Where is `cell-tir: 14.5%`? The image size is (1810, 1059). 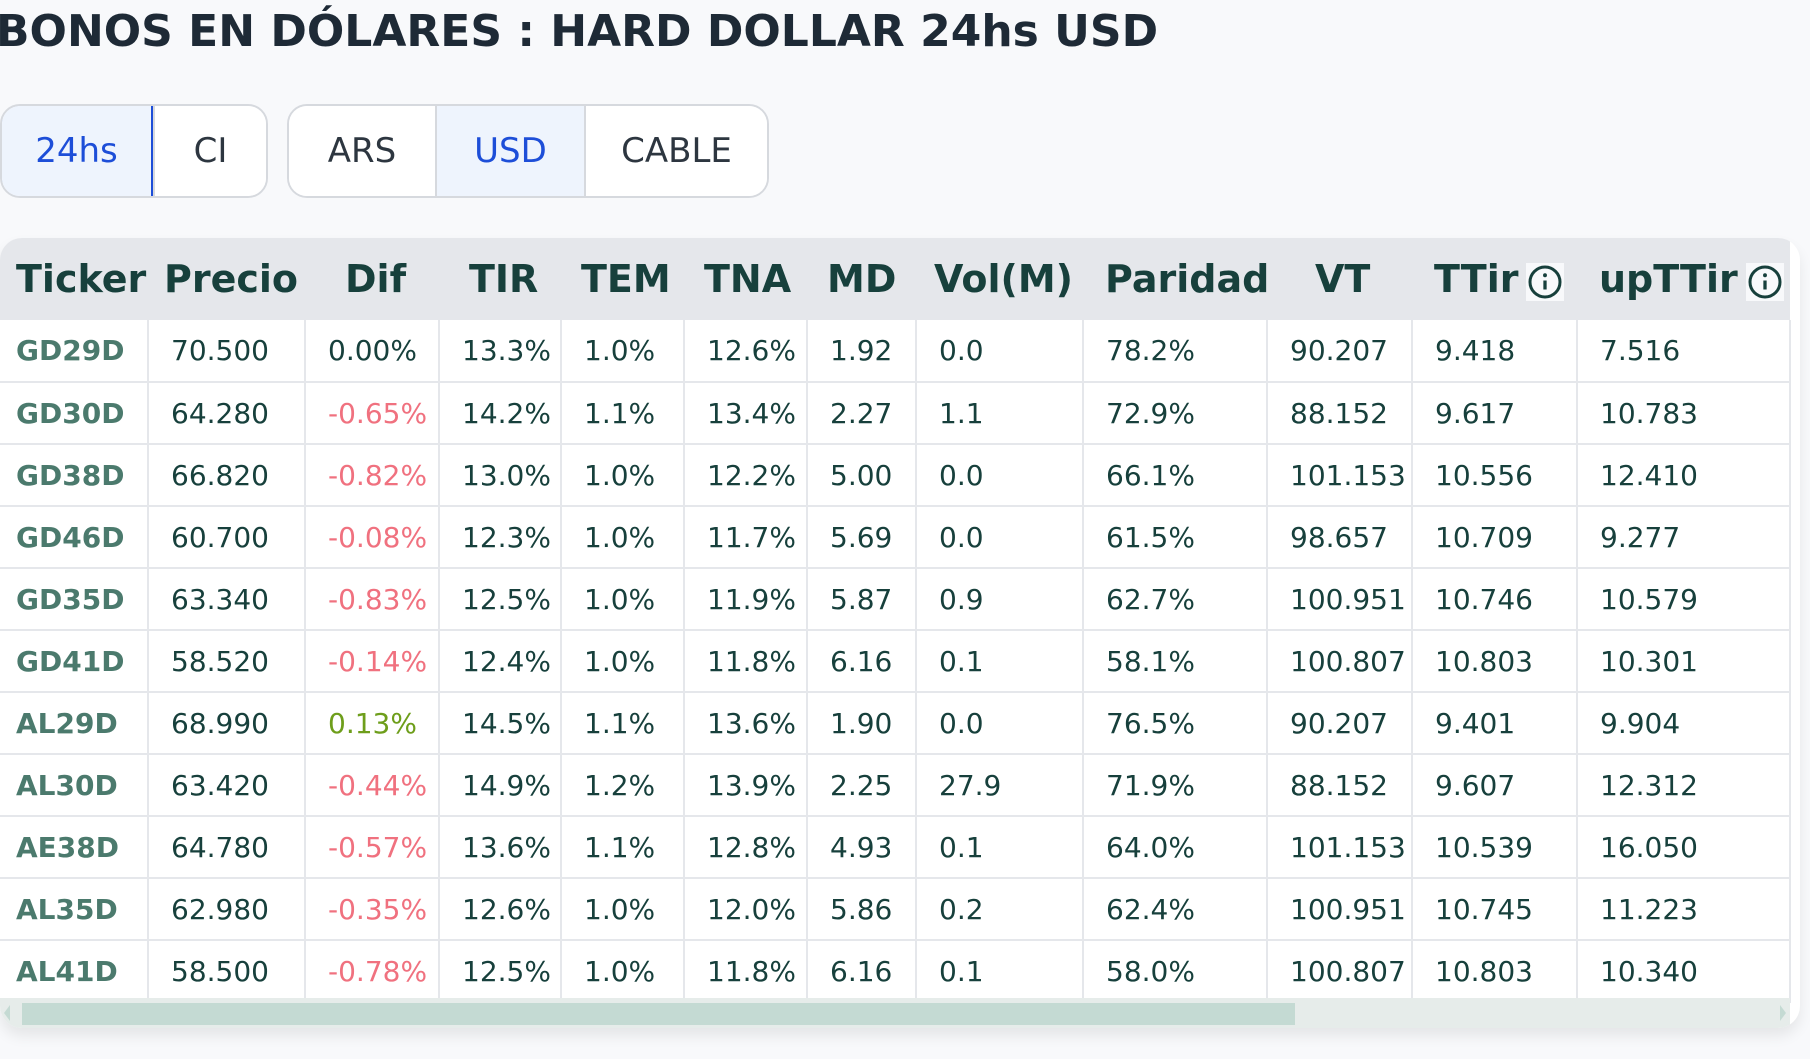
cell-tir: 14.5% is located at coordinates (500, 723).